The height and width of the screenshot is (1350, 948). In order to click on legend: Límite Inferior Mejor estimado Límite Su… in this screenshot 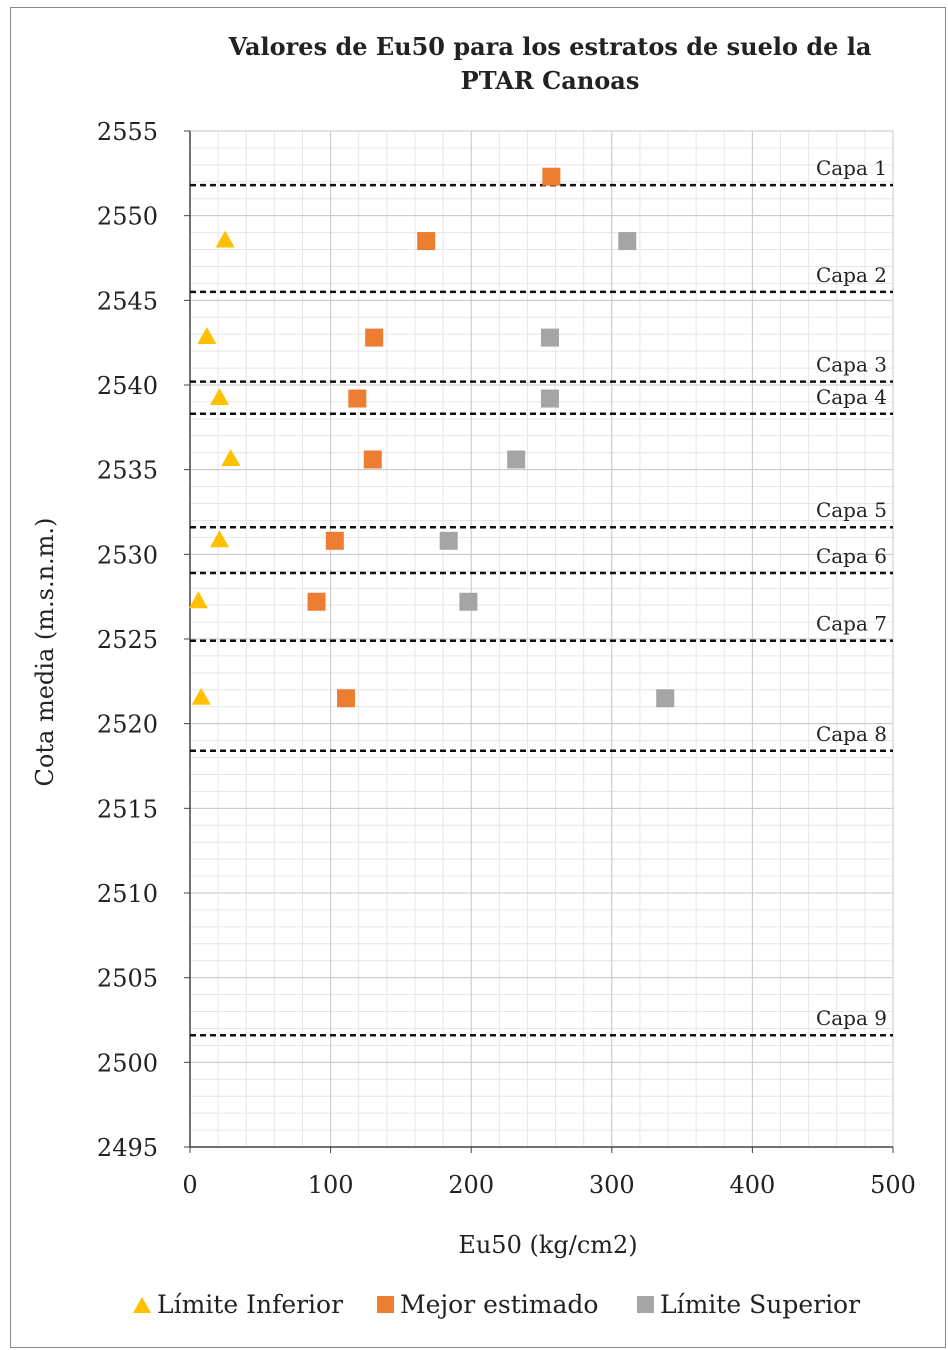, I will do `click(515, 1308)`.